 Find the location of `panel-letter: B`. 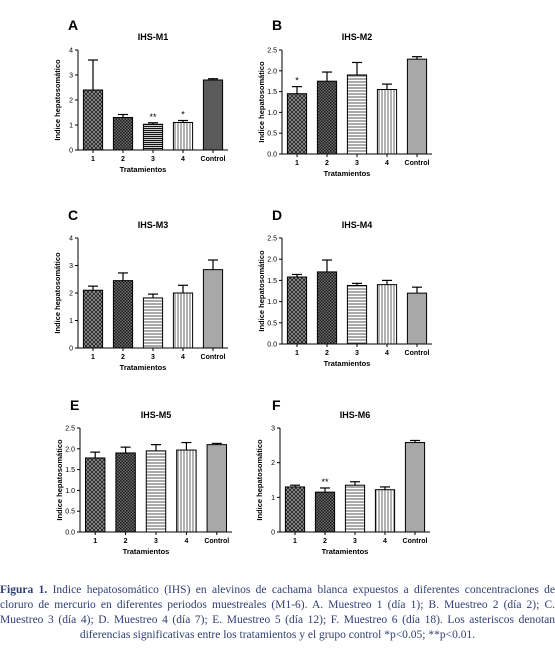

panel-letter: B is located at coordinates (277, 25).